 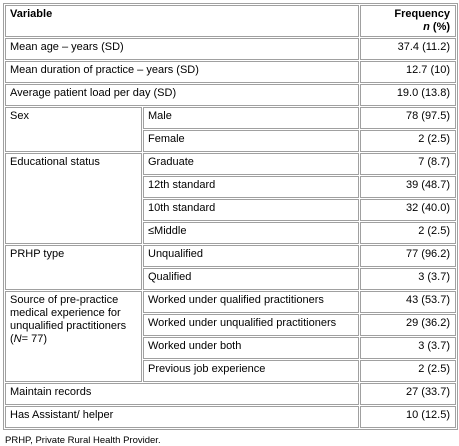 I want to click on row: Has Assistant/ helper 10 (12.5), so click(x=231, y=417).